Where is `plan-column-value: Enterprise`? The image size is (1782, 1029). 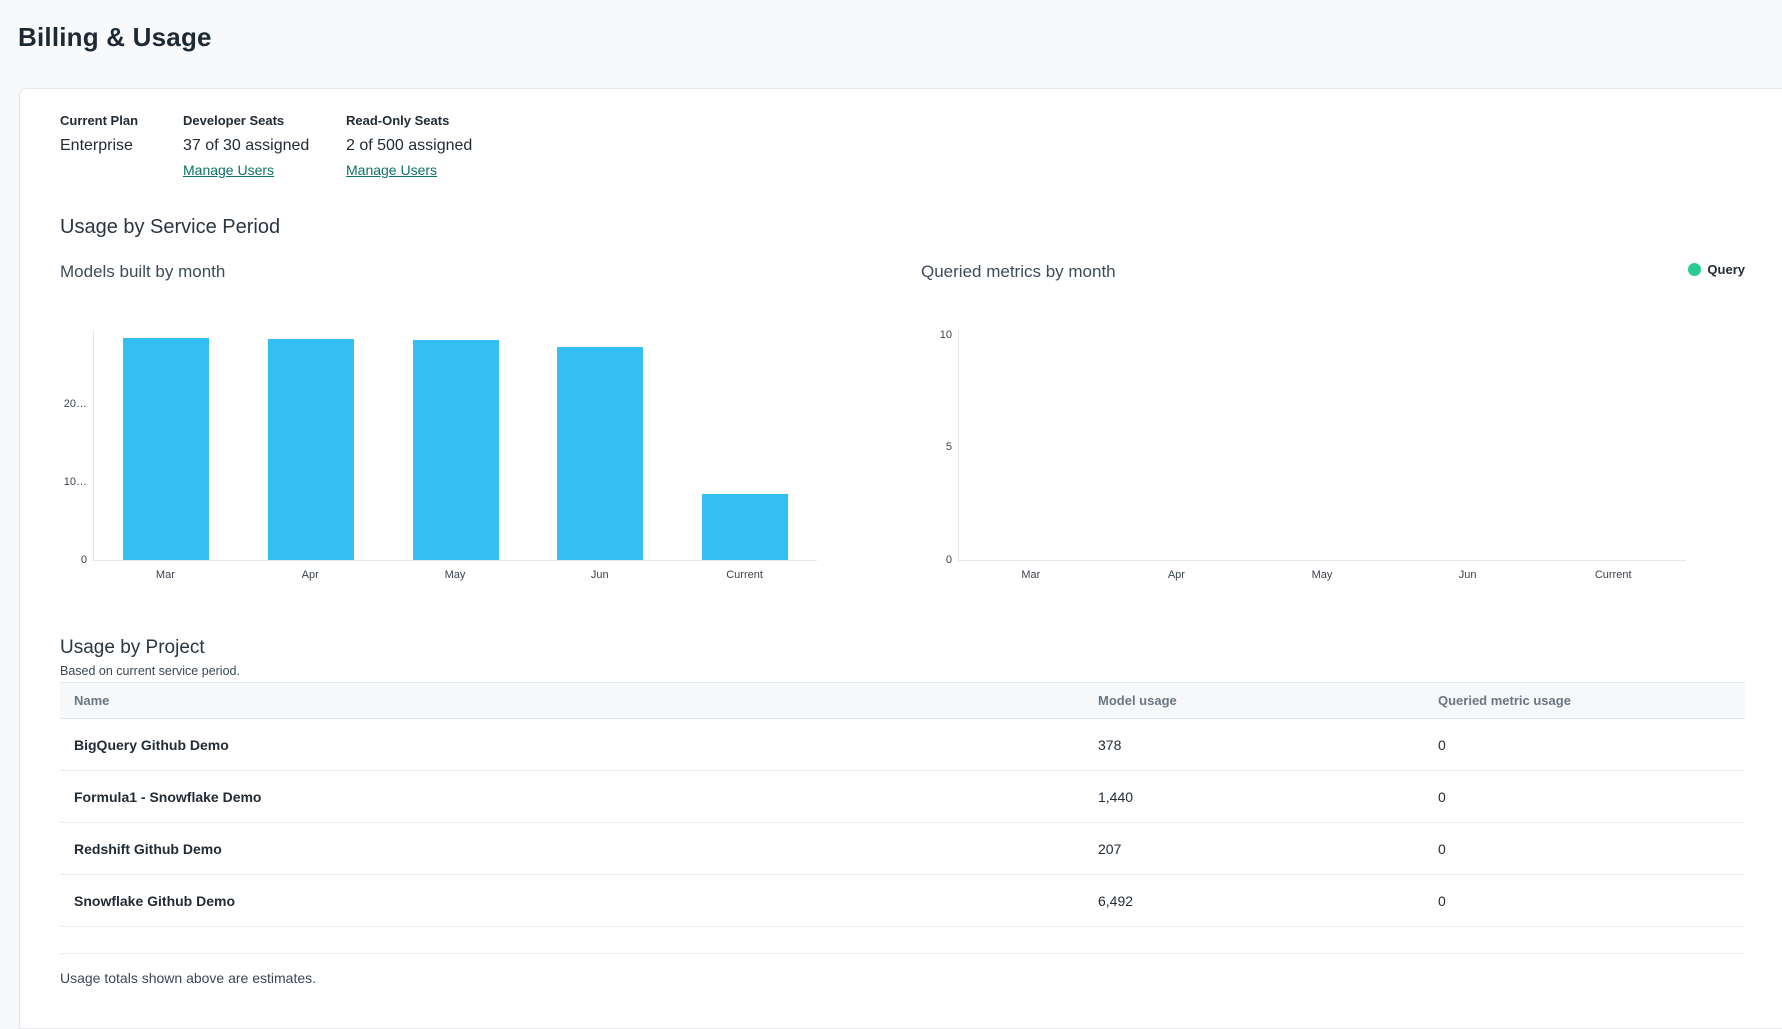 plan-column-value: Enterprise is located at coordinates (96, 145).